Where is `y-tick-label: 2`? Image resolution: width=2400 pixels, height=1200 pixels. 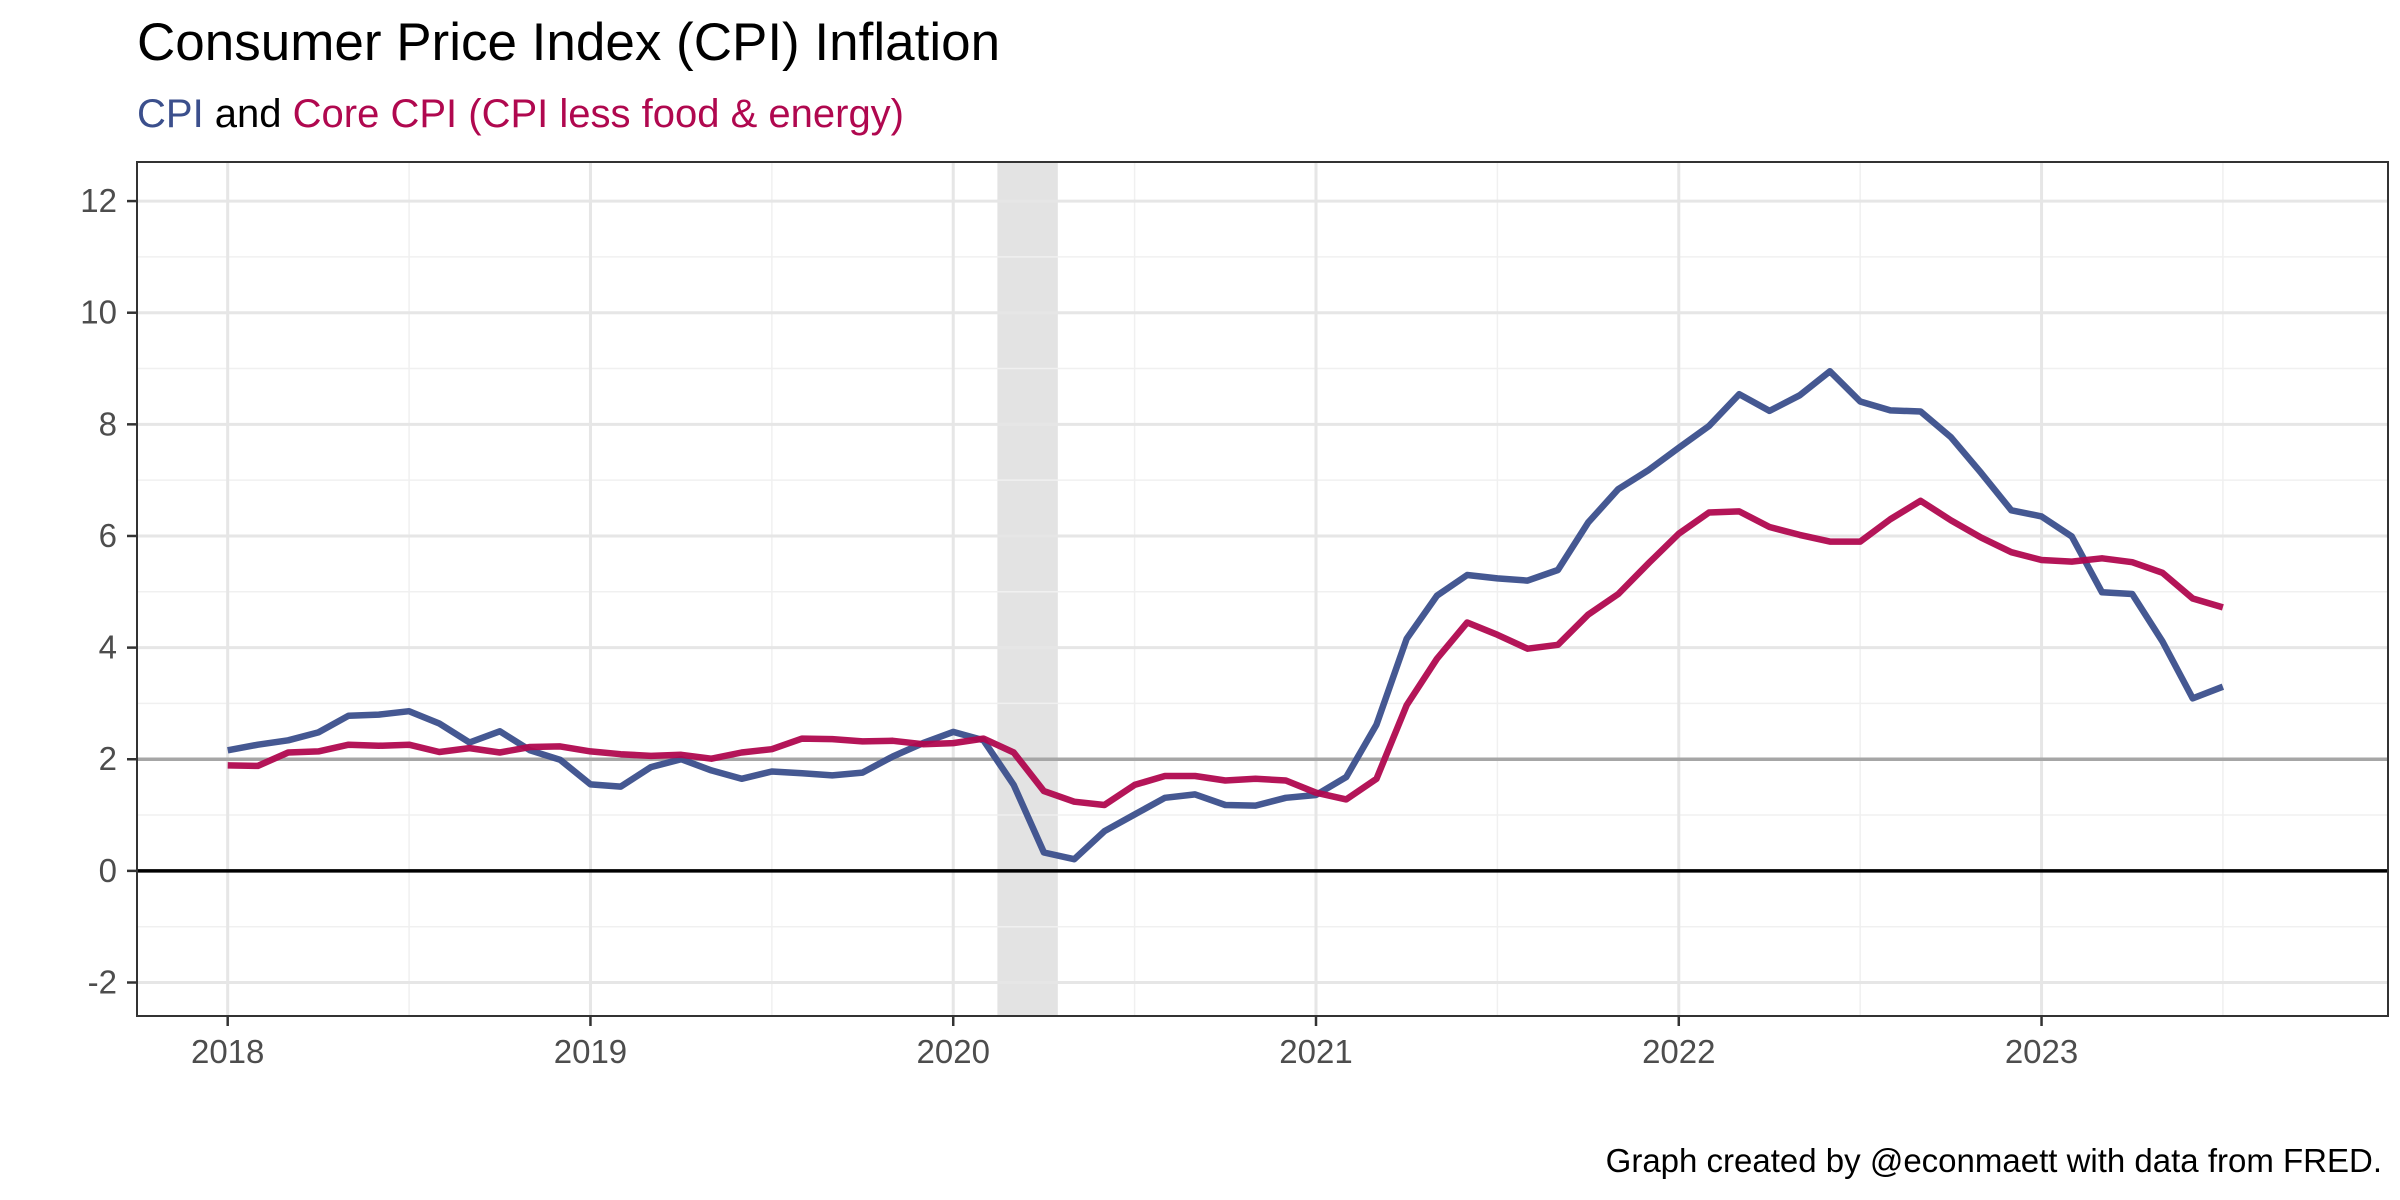 y-tick-label: 2 is located at coordinates (108, 758).